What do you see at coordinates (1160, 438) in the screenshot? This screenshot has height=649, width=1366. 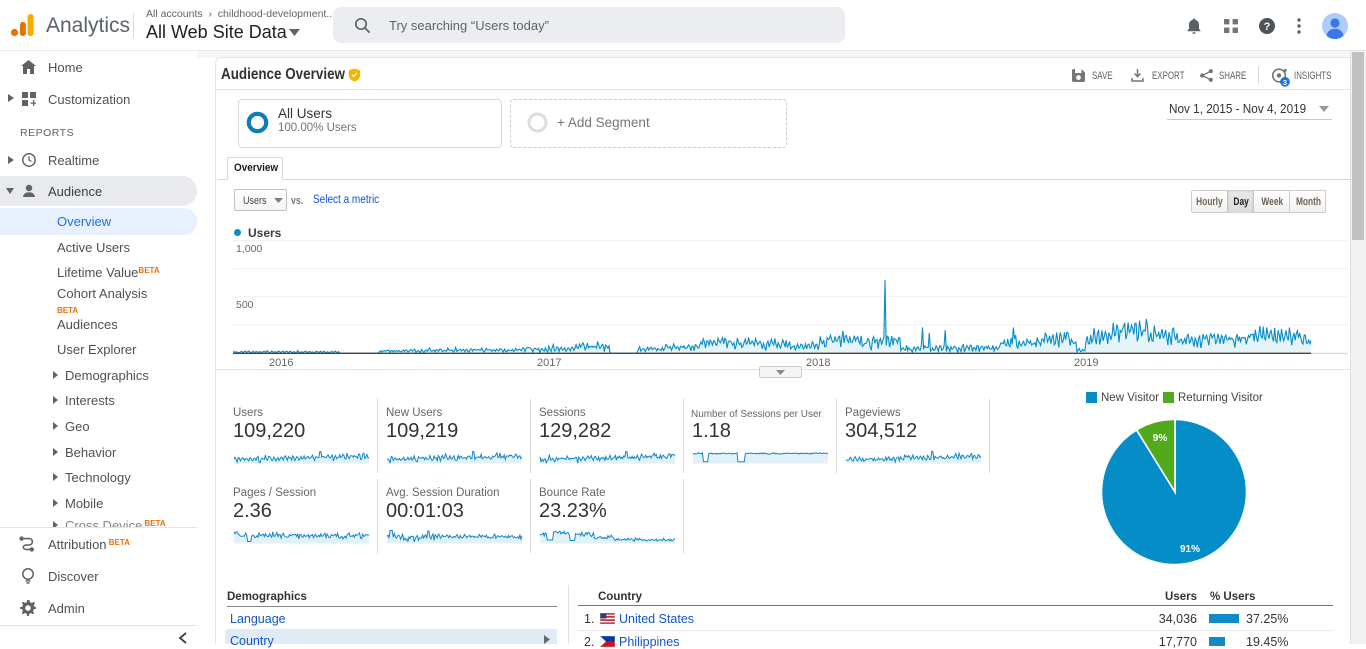 I see `svg-text: 9%` at bounding box center [1160, 438].